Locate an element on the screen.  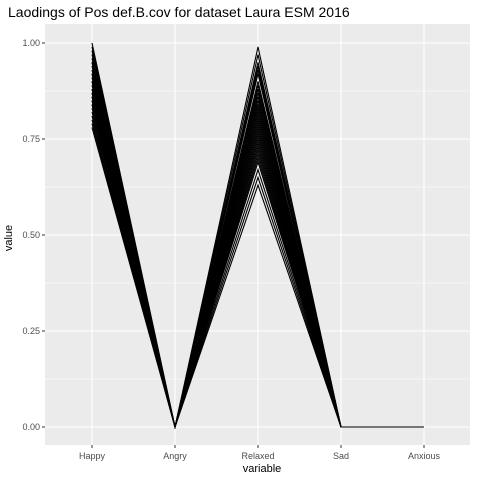
x-tick-label: Relaxed is located at coordinates (257, 456).